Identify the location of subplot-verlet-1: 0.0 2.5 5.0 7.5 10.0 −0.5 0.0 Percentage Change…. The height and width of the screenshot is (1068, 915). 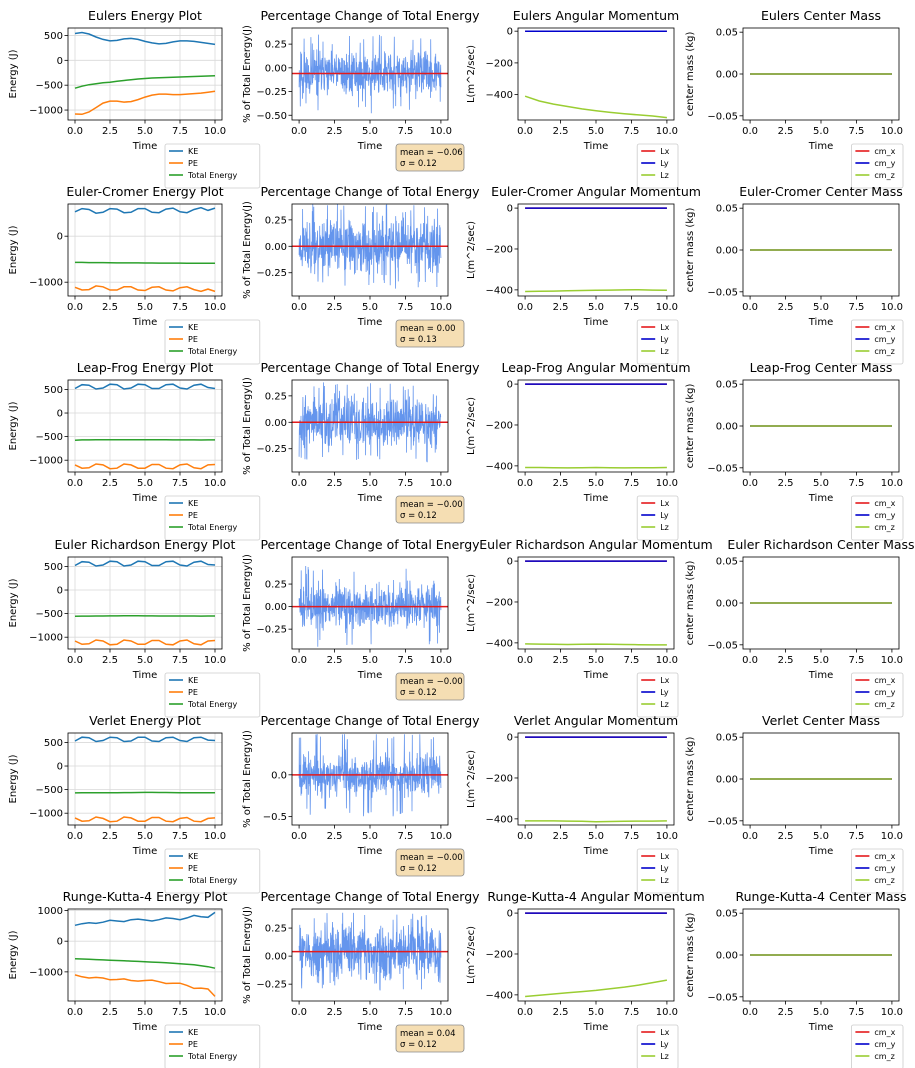
(361, 795).